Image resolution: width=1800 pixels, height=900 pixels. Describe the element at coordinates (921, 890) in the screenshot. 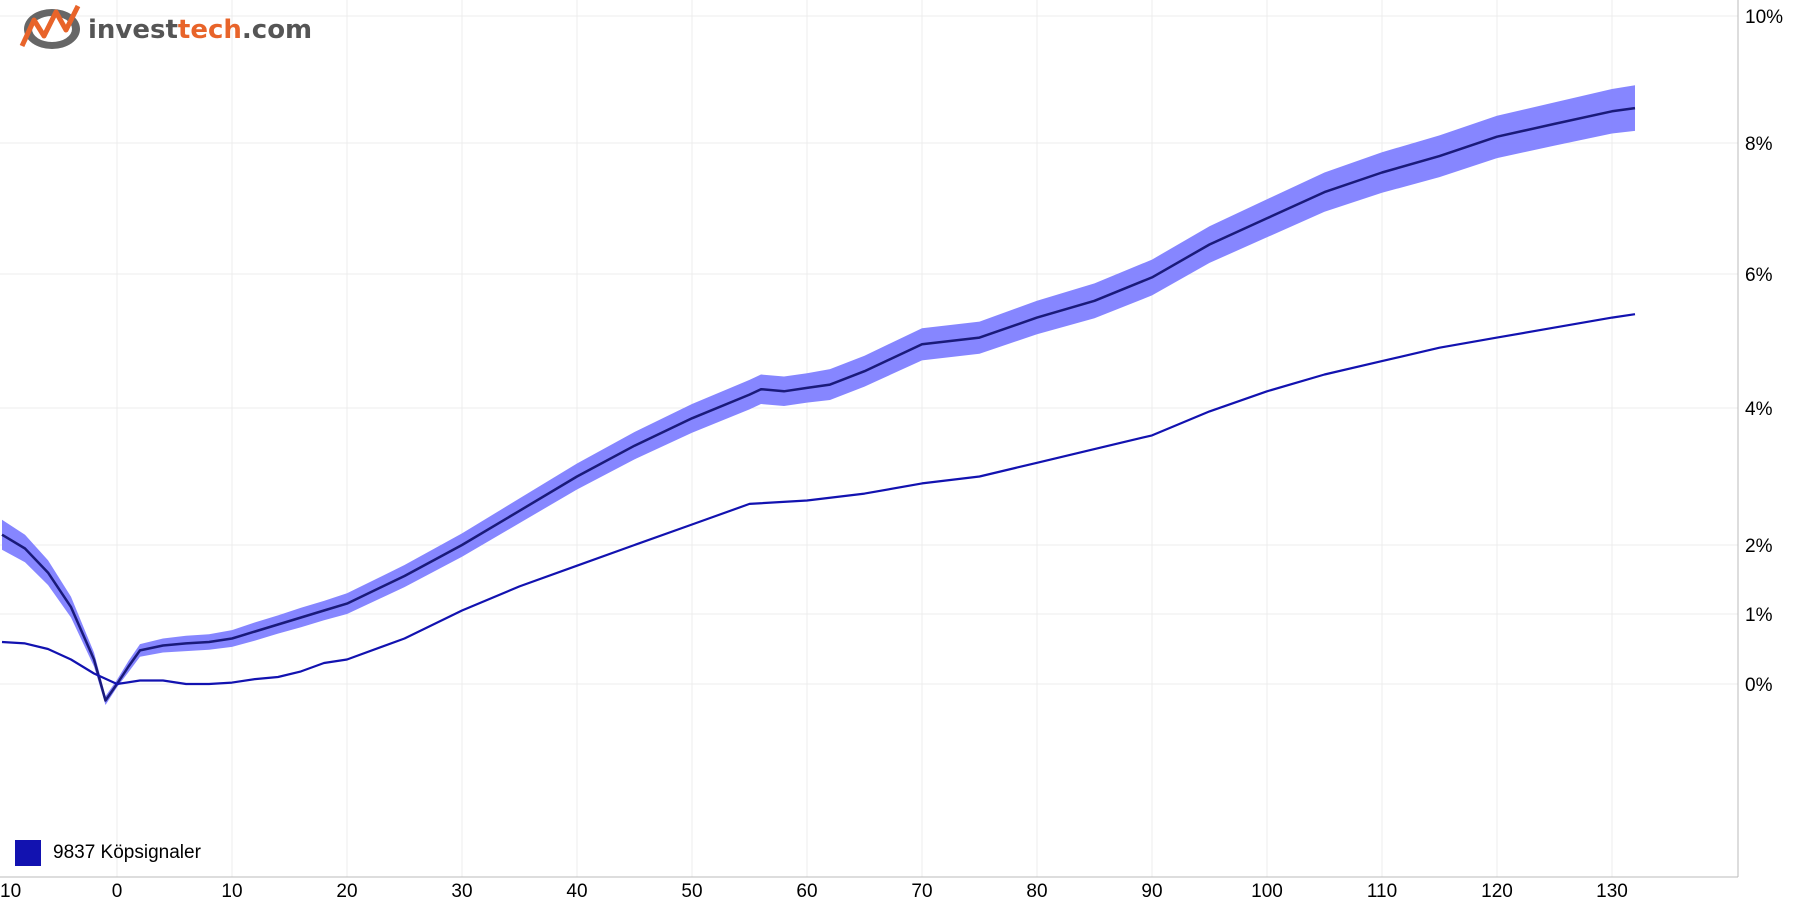

I see `x-tick-label: 70` at that location.